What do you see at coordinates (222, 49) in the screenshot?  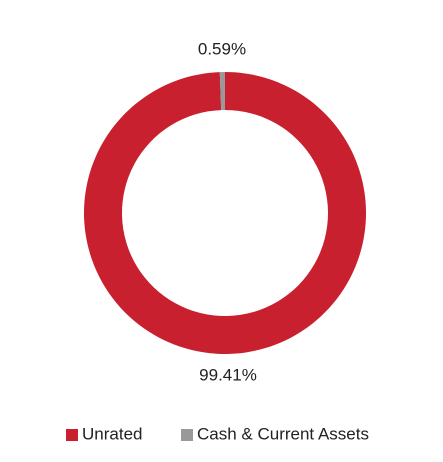 I see `data-label: 0.59%` at bounding box center [222, 49].